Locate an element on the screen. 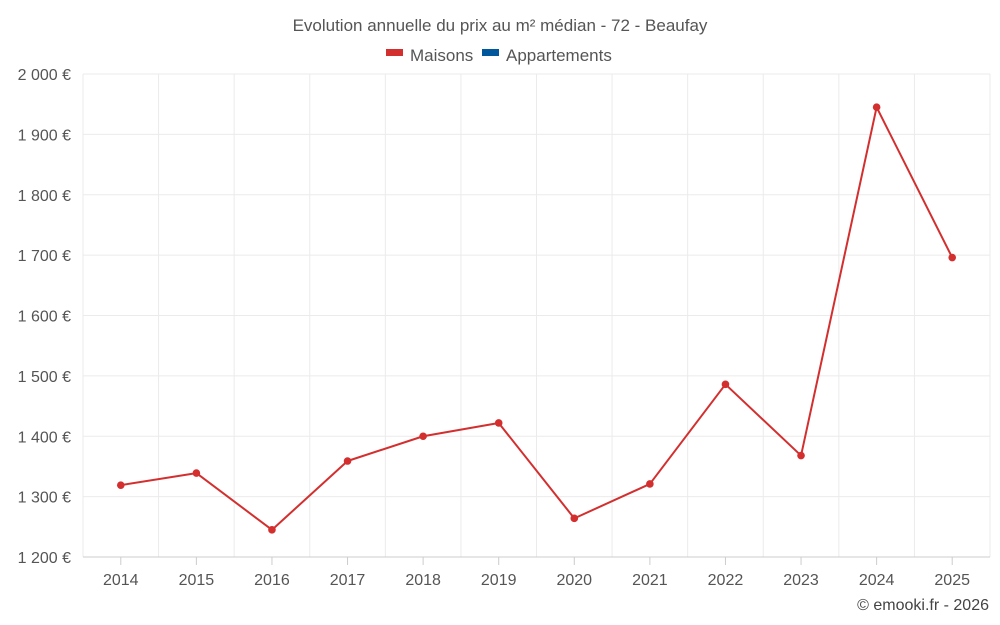 The image size is (1000, 625). x-tick-label: 2021 is located at coordinates (650, 580).